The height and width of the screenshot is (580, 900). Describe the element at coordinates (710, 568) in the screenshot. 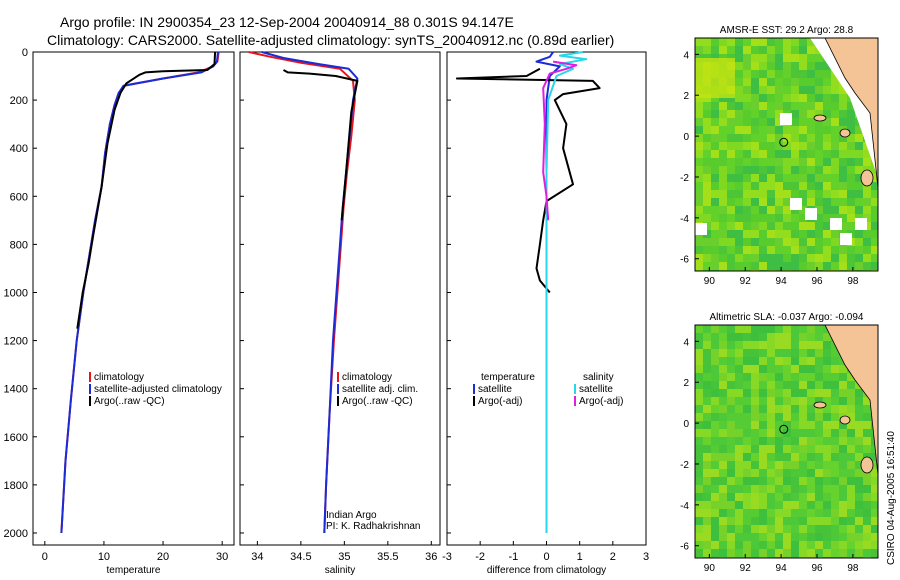

I see `xtick-label: 90` at that location.